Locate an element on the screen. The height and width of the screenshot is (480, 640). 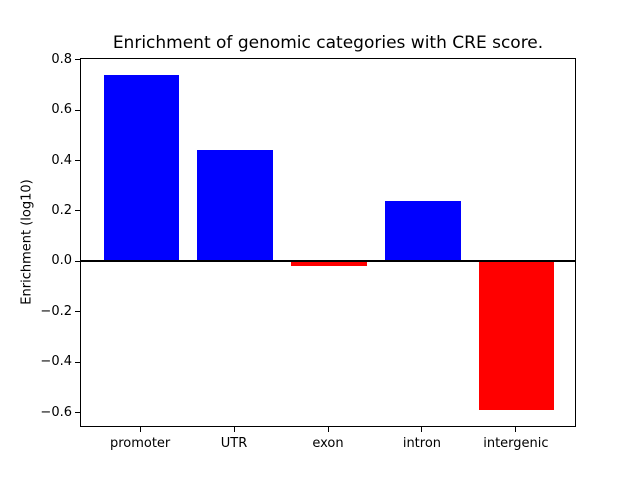
y-tick-label: −0.6 is located at coordinates (56, 412).